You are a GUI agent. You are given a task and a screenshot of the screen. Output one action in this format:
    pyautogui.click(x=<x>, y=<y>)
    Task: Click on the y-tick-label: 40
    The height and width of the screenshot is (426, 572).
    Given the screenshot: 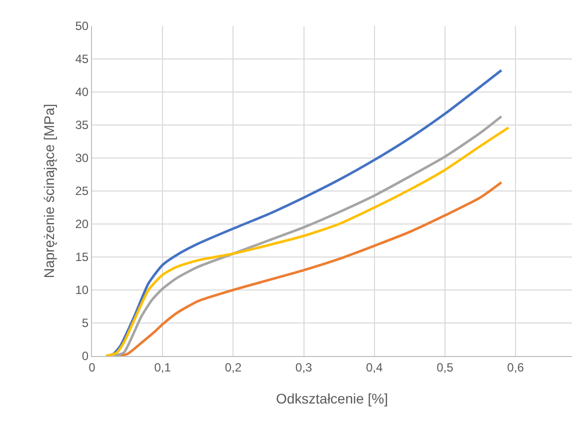 What is the action you would take?
    pyautogui.click(x=82, y=92)
    